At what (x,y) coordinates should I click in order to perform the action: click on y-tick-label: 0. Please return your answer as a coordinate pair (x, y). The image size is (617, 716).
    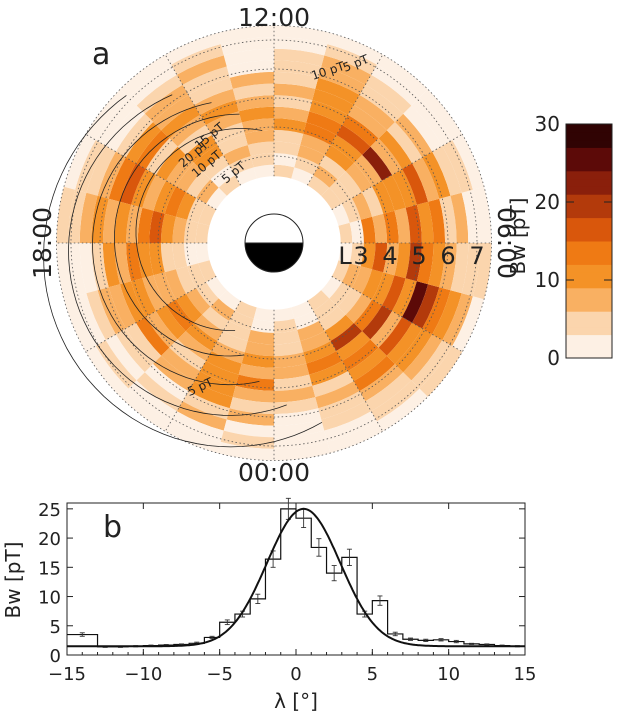
    Looking at the image, I should click on (55, 656).